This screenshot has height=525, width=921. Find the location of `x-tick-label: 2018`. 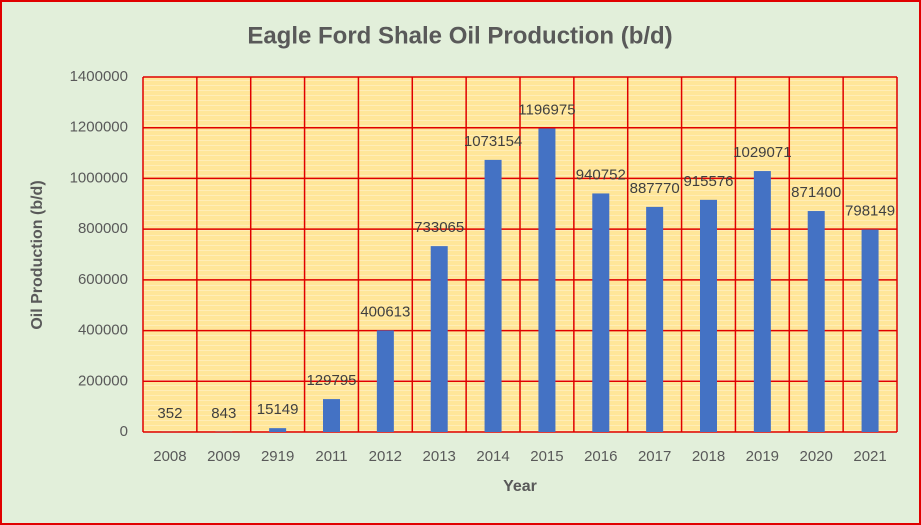

x-tick-label: 2018 is located at coordinates (708, 456).